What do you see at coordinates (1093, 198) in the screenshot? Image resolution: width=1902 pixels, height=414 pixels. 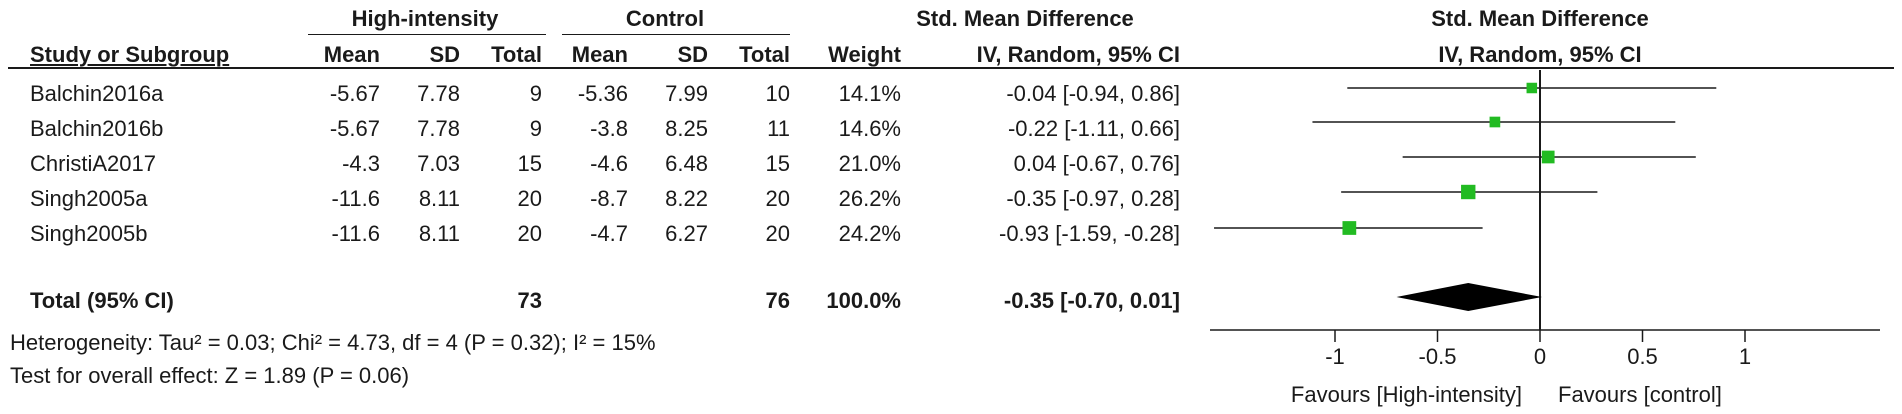 I see `ci-cell: -0.35 [-0.97, 0.28]` at bounding box center [1093, 198].